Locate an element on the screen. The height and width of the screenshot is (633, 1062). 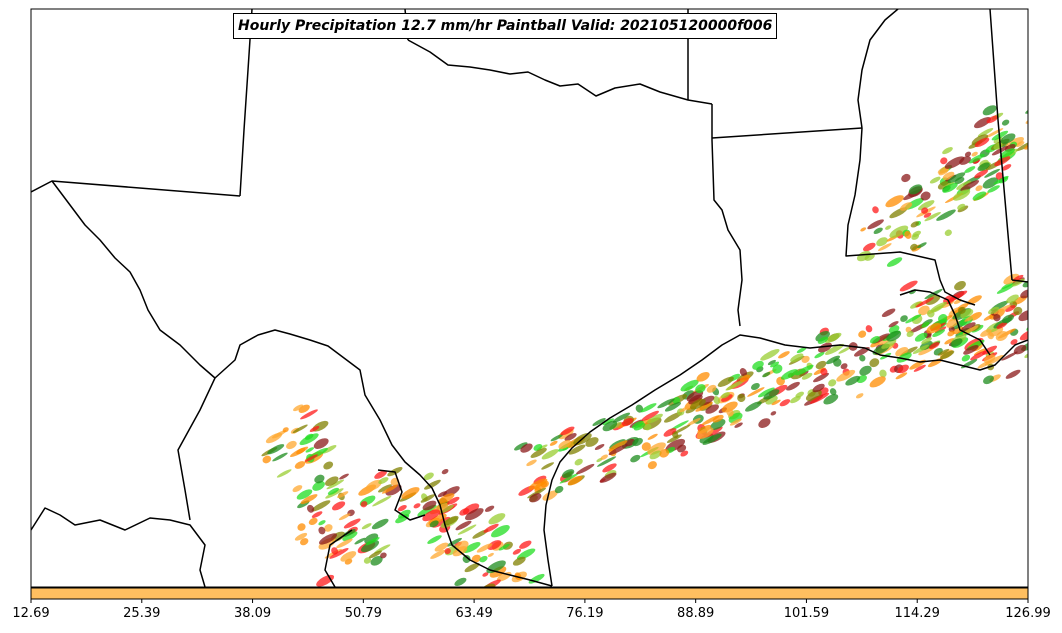
colorbar-tick-label: 38.09 is located at coordinates (252, 613).